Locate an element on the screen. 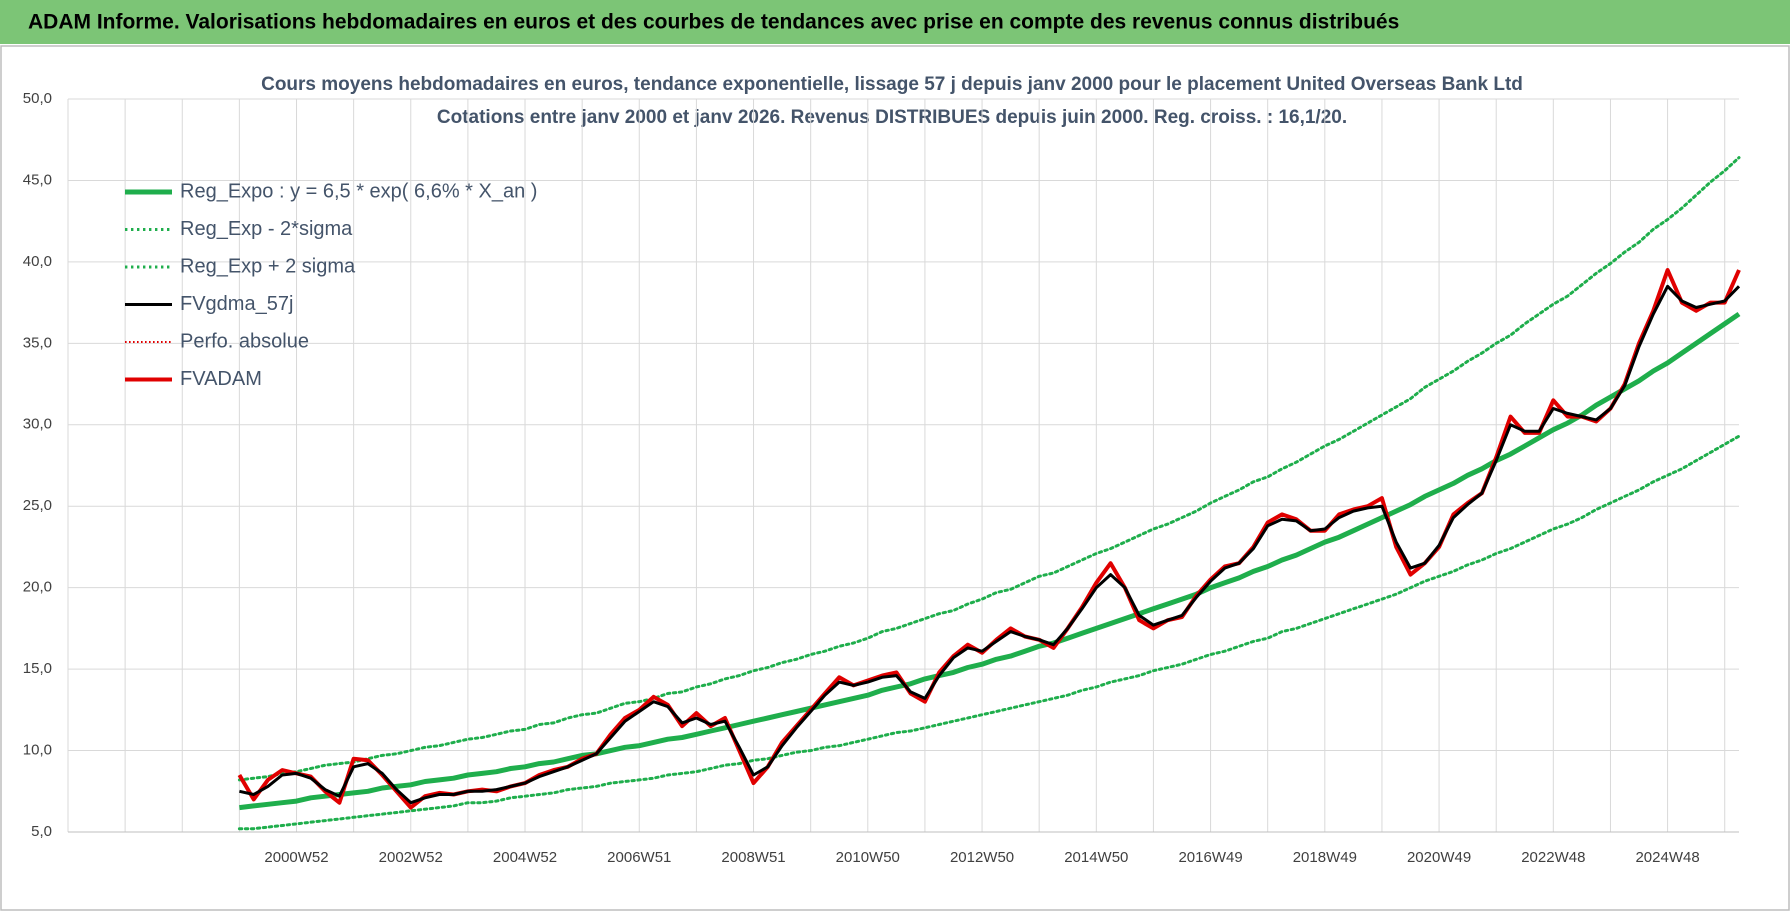 The width and height of the screenshot is (1790, 912). x-tick-label: 2002W52 is located at coordinates (411, 857).